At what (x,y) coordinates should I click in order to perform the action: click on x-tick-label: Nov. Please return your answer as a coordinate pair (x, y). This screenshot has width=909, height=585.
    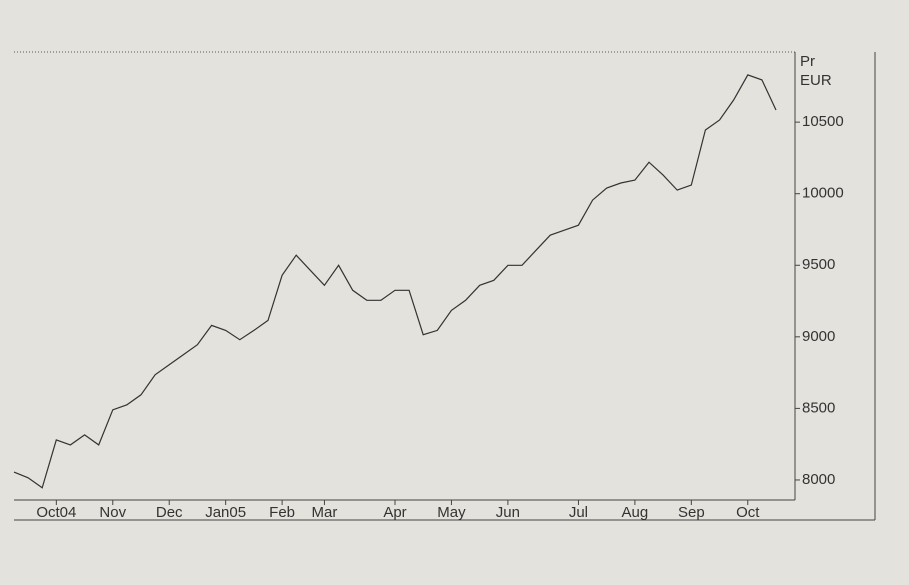
    Looking at the image, I should click on (112, 512).